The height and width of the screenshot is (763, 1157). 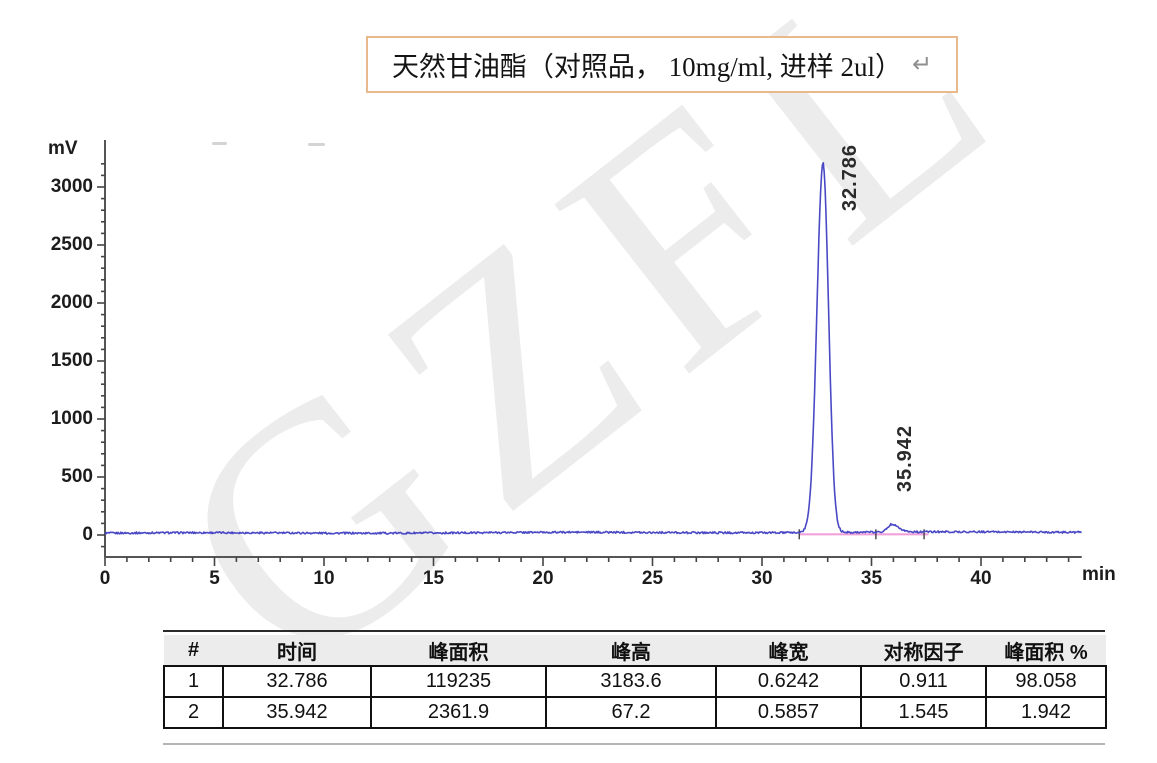 What do you see at coordinates (105, 578) in the screenshot?
I see `x-tick-label: 0` at bounding box center [105, 578].